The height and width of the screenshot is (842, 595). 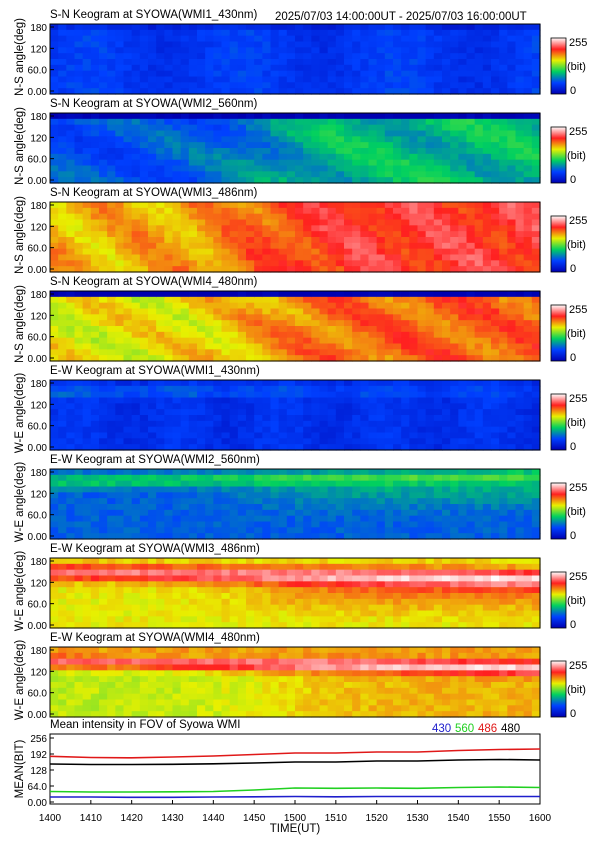 What do you see at coordinates (573, 269) in the screenshot?
I see `colorbar-min: 0` at bounding box center [573, 269].